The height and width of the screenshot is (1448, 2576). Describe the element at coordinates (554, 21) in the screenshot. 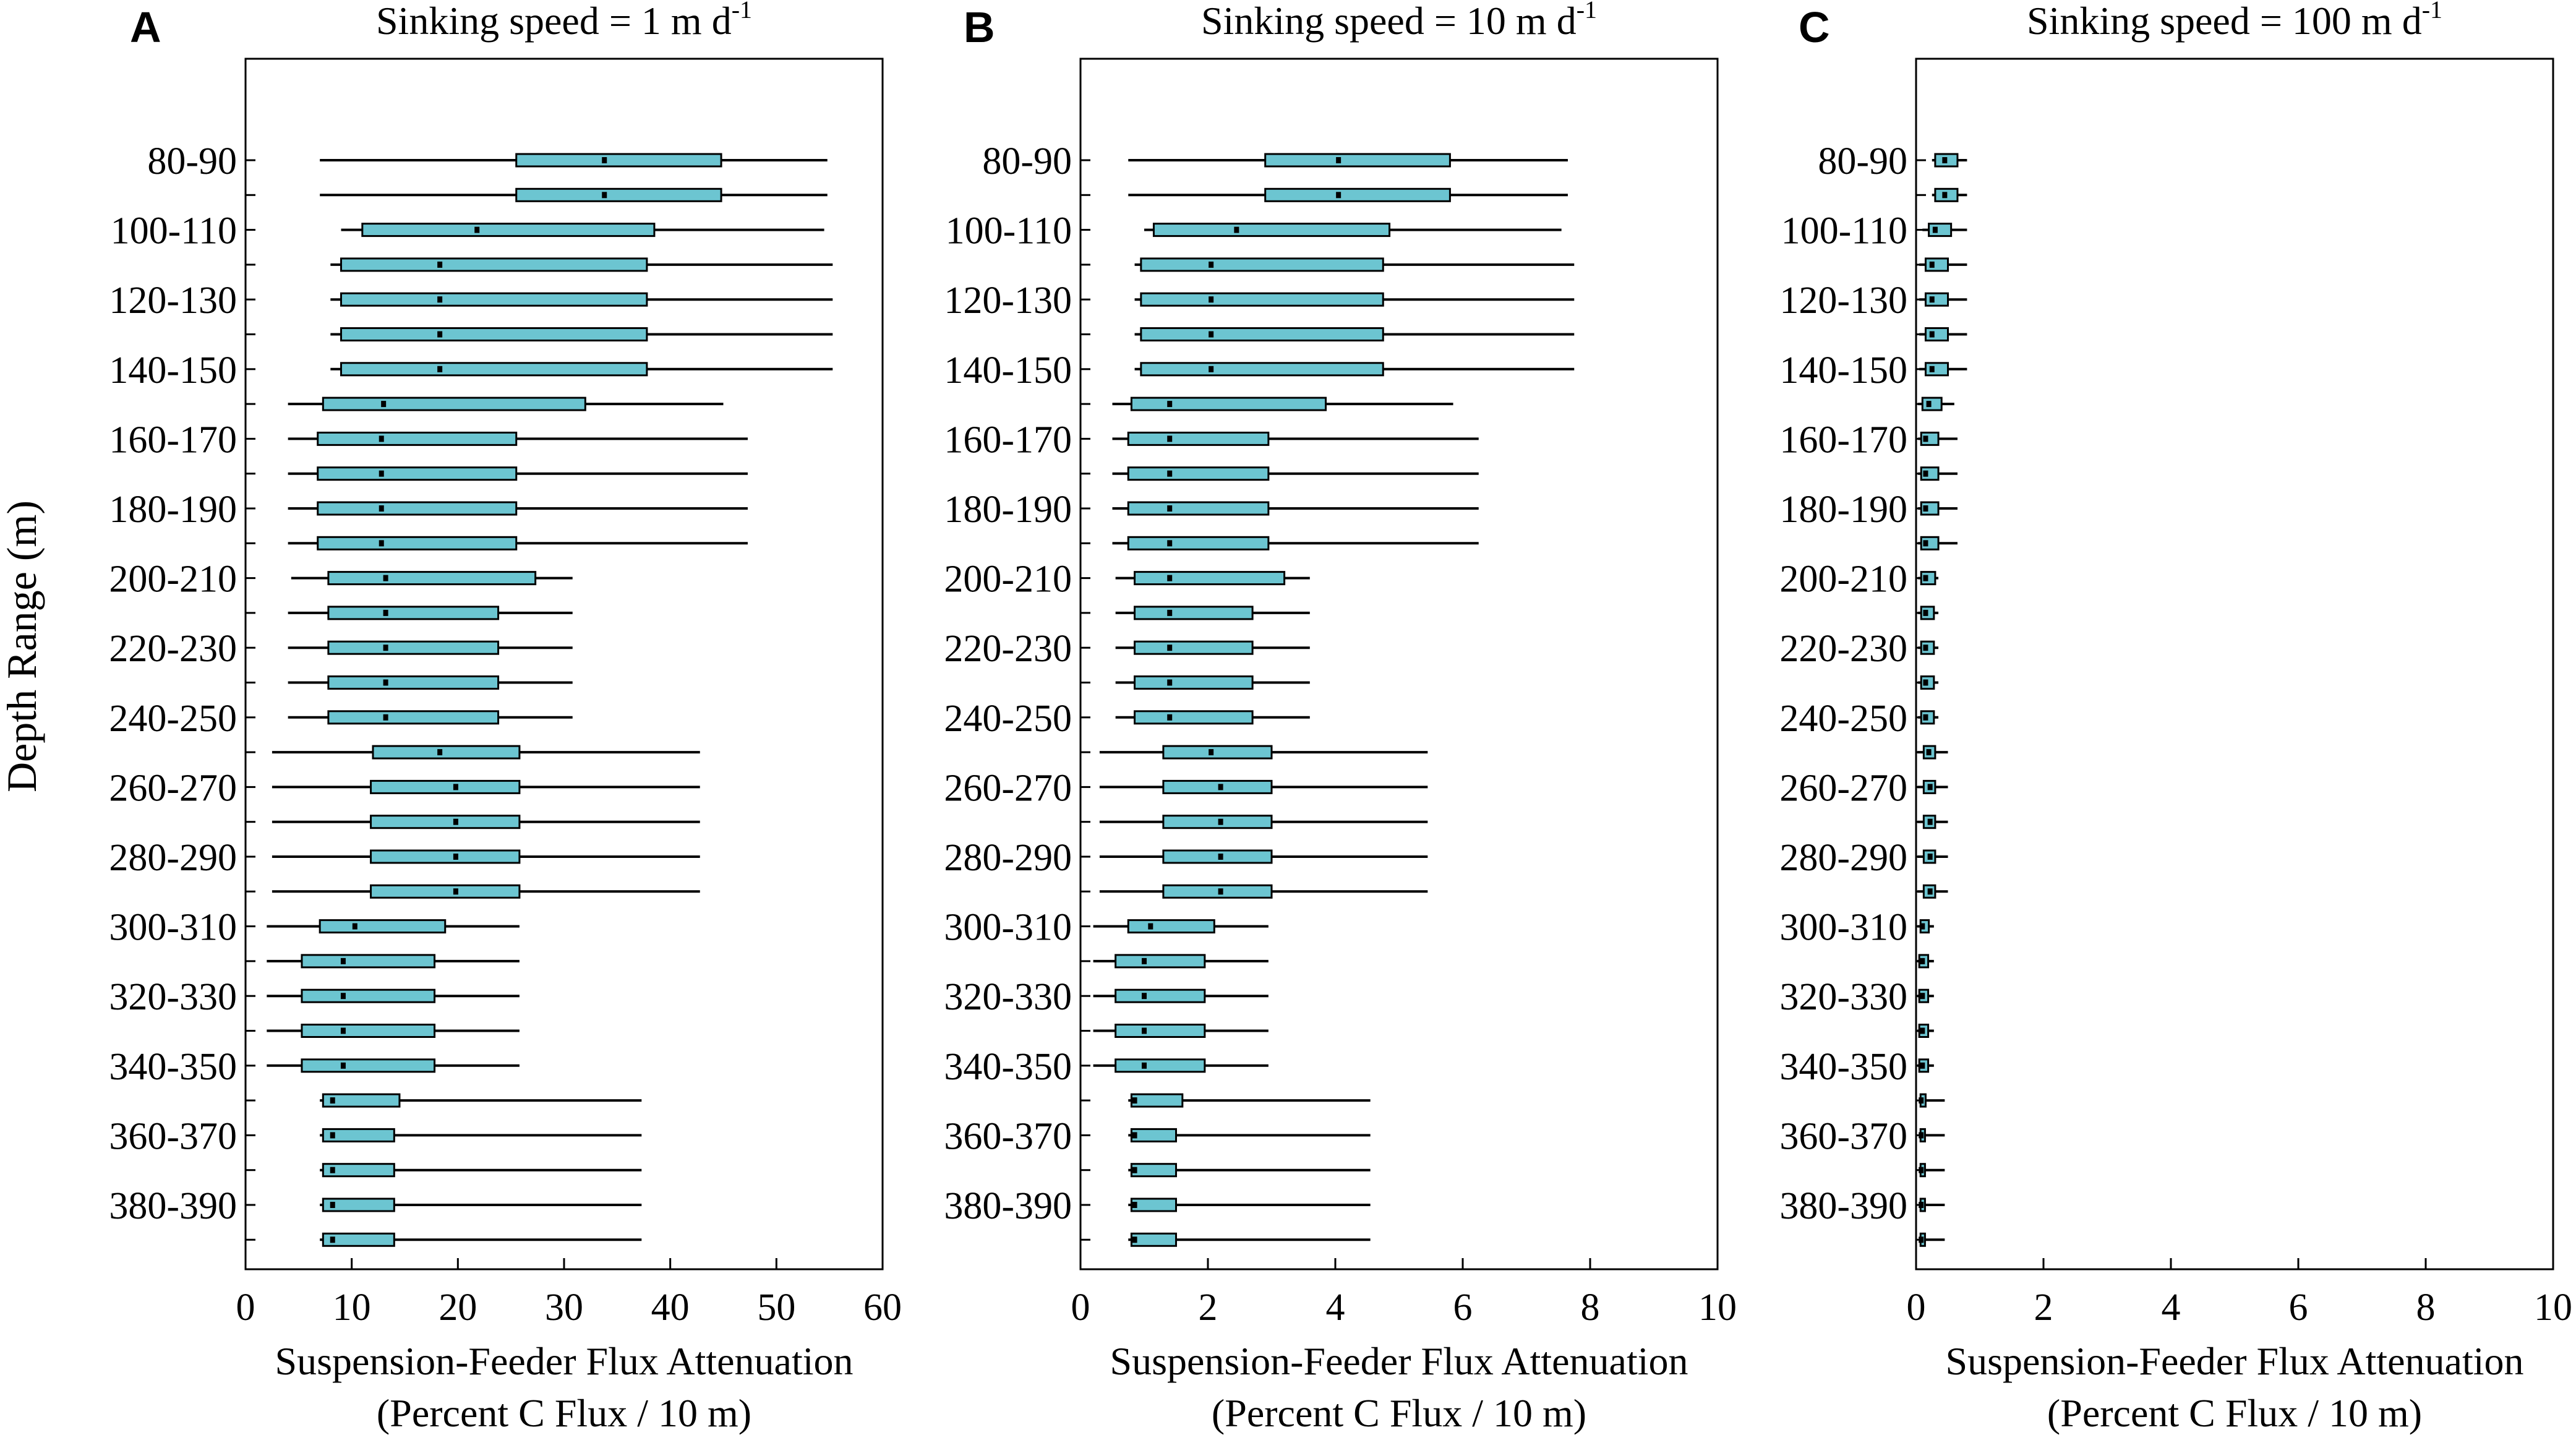

I see `panel-title-main: Sinking speed = 1 m d` at that location.